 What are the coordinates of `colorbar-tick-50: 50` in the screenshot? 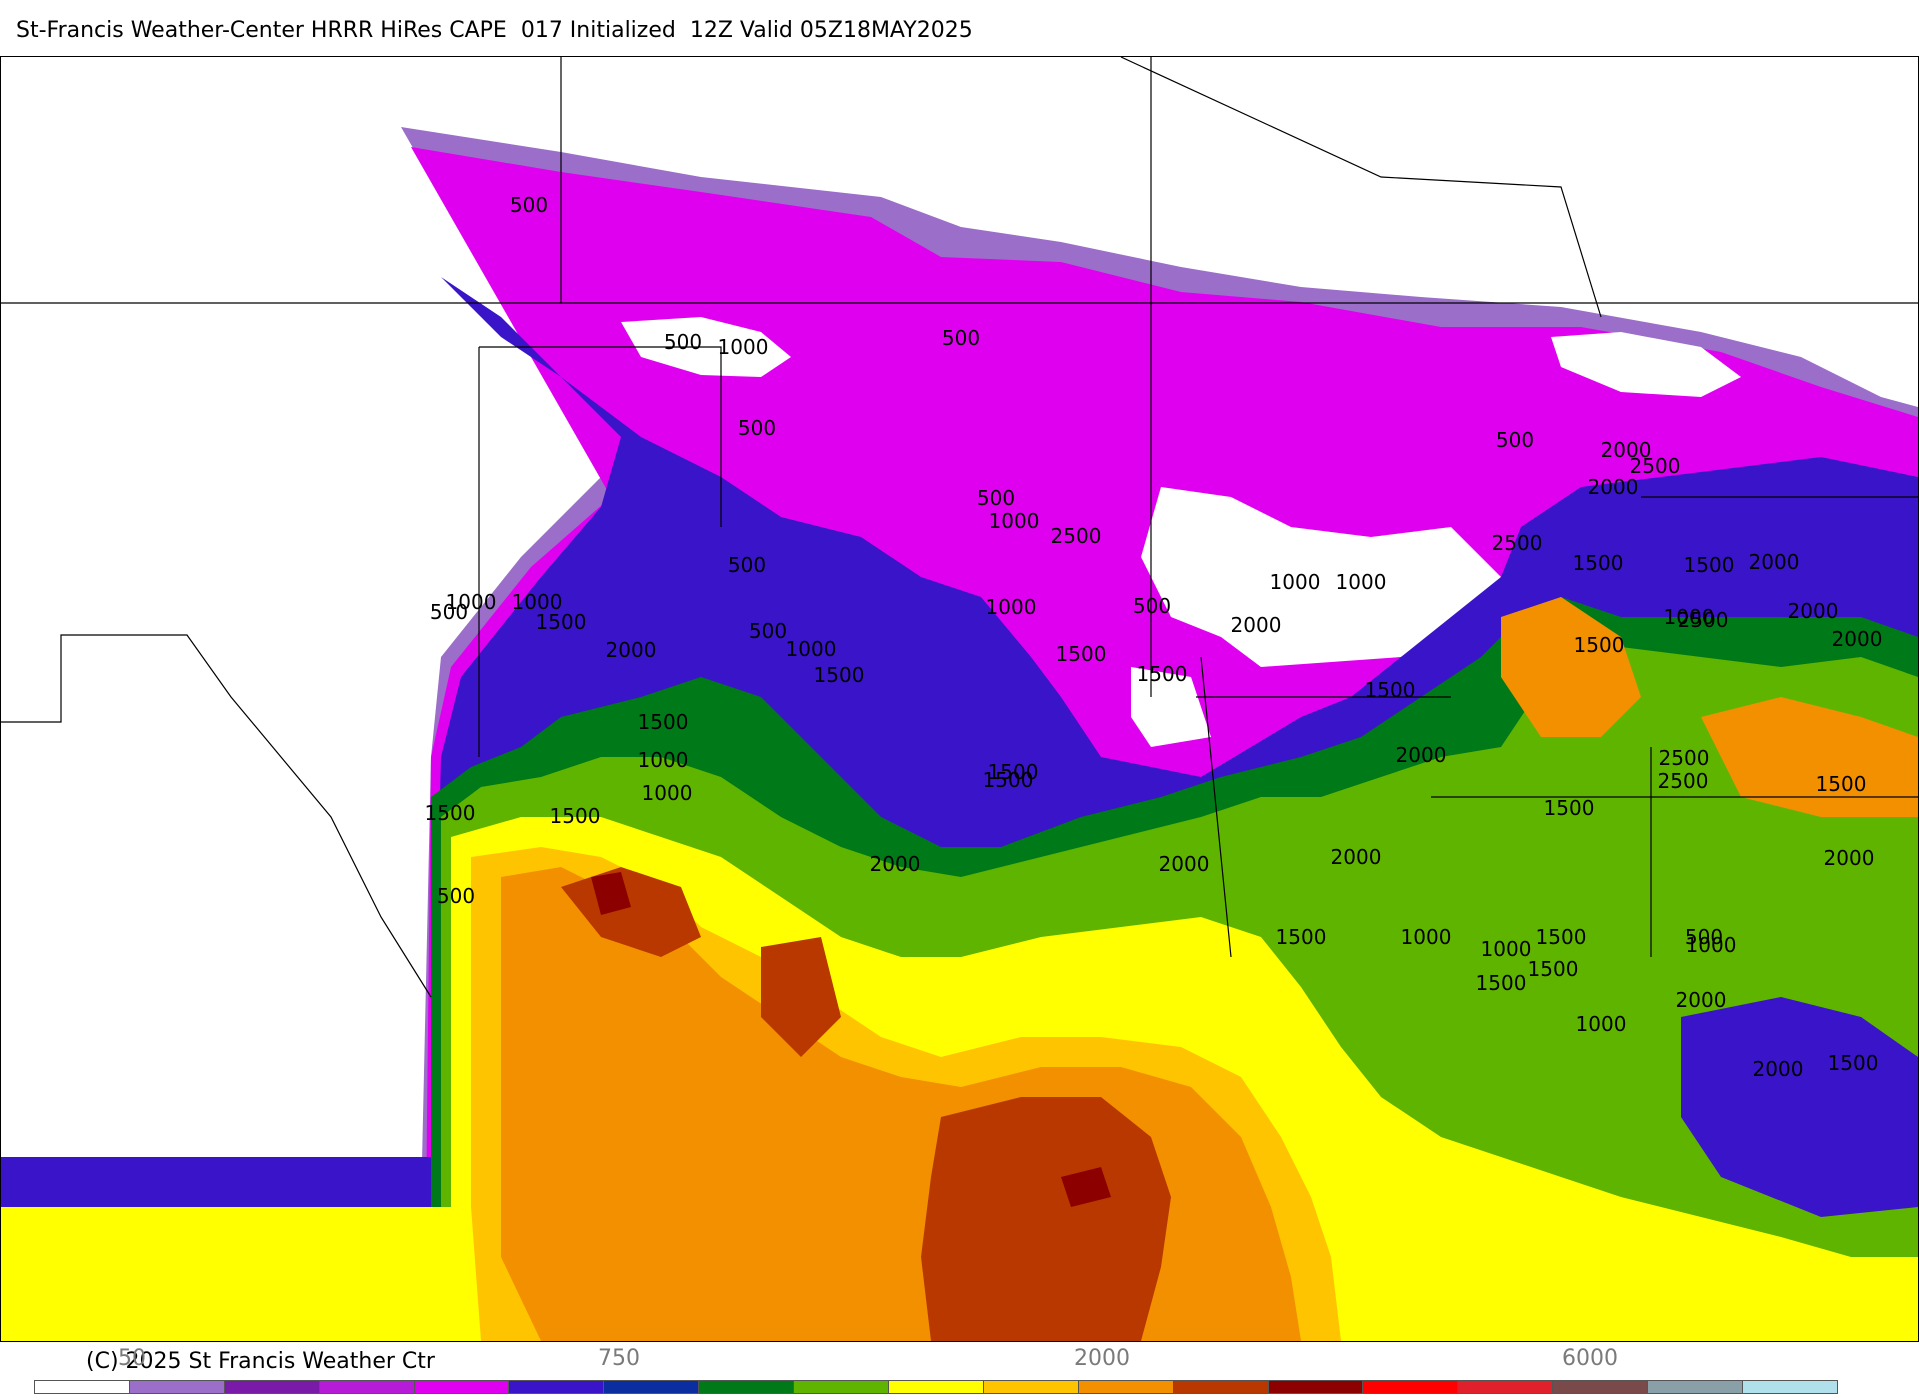 It's located at (132, 1358).